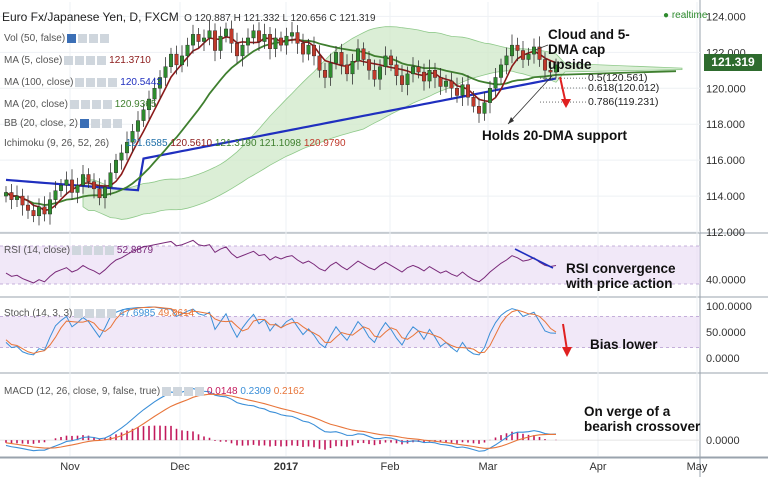 The height and width of the screenshot is (477, 768). What do you see at coordinates (38, 313) in the screenshot?
I see `stoch-label: Stoch (14, 3, 3)` at bounding box center [38, 313].